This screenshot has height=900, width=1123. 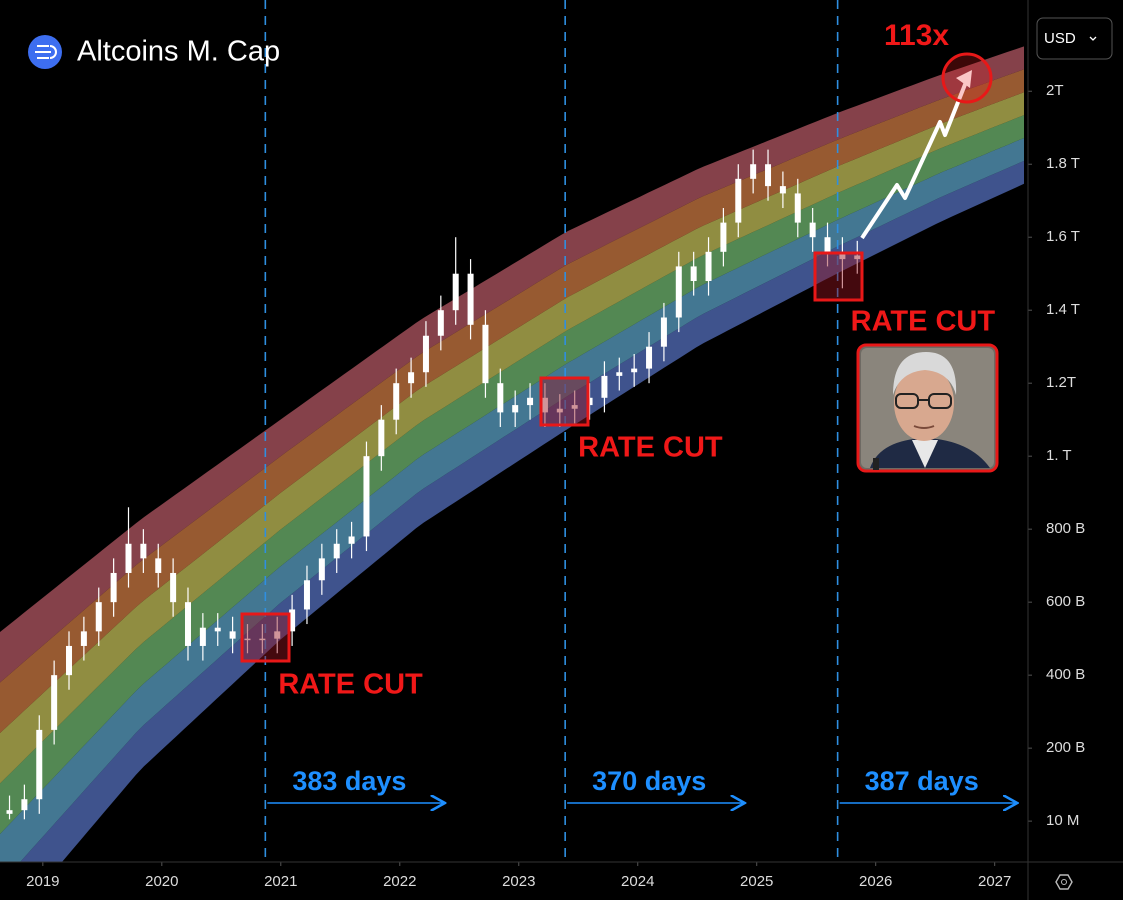 I want to click on y-tick-label: 2T, so click(x=1055, y=90).